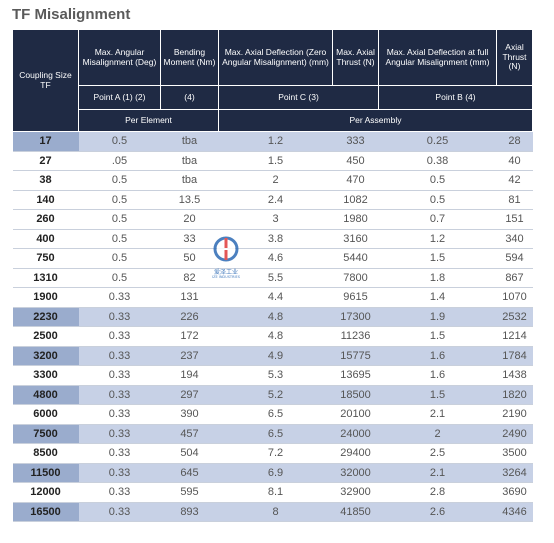 This screenshot has width=554, height=543. What do you see at coordinates (514, 336) in the screenshot?
I see `axial-thrust-2-cell: 1214` at bounding box center [514, 336].